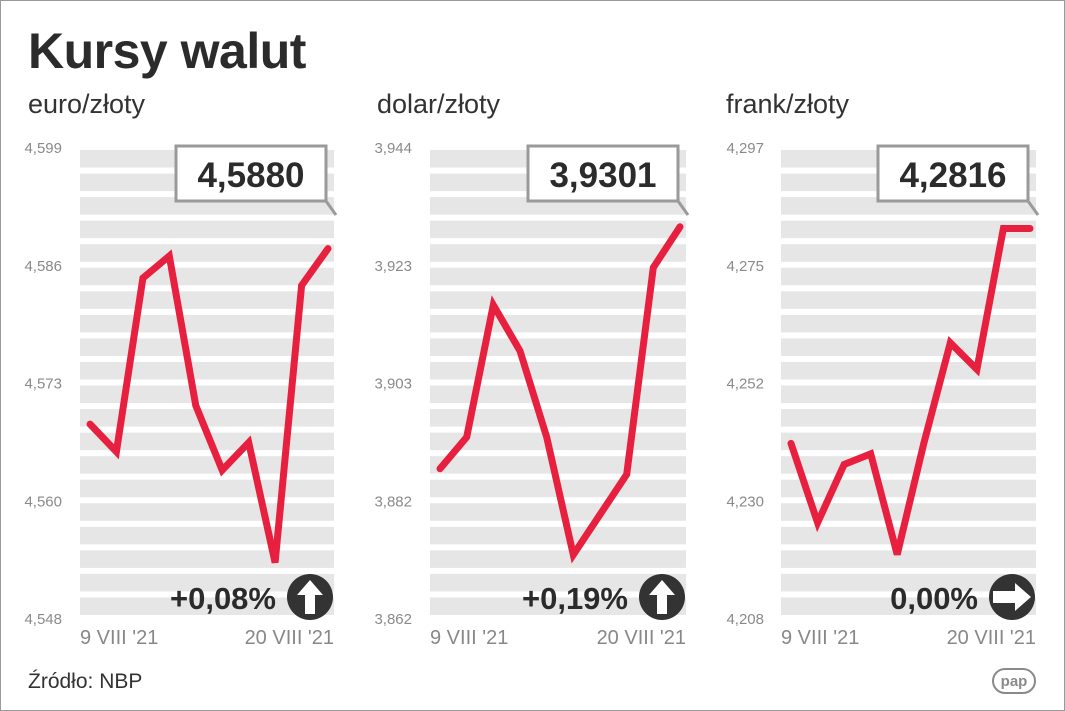 Image resolution: width=1065 pixels, height=711 pixels. I want to click on y-tick-label: 3,923, so click(393, 266).